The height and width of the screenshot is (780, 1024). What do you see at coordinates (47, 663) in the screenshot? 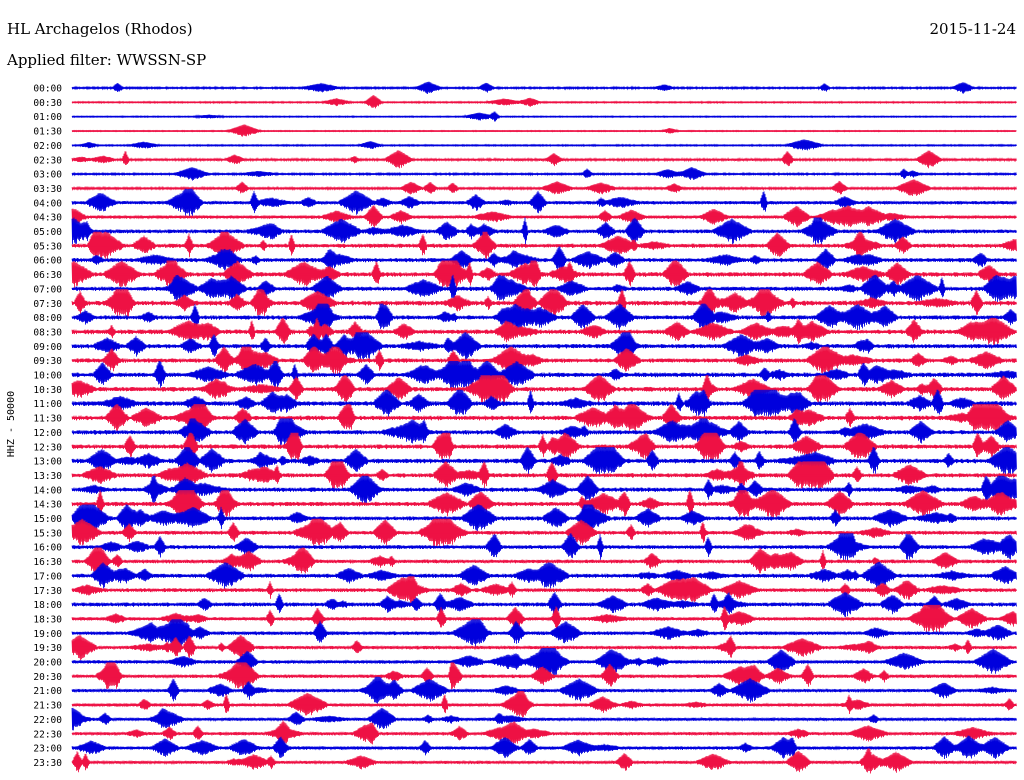
I see `row-tick-label: 20:00` at bounding box center [47, 663].